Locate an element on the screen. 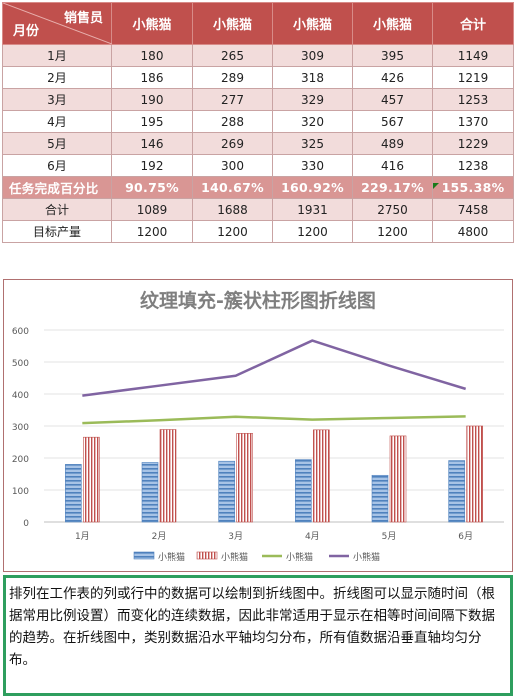 This screenshot has height=696, width=514. value-cell: 426 is located at coordinates (392, 77).